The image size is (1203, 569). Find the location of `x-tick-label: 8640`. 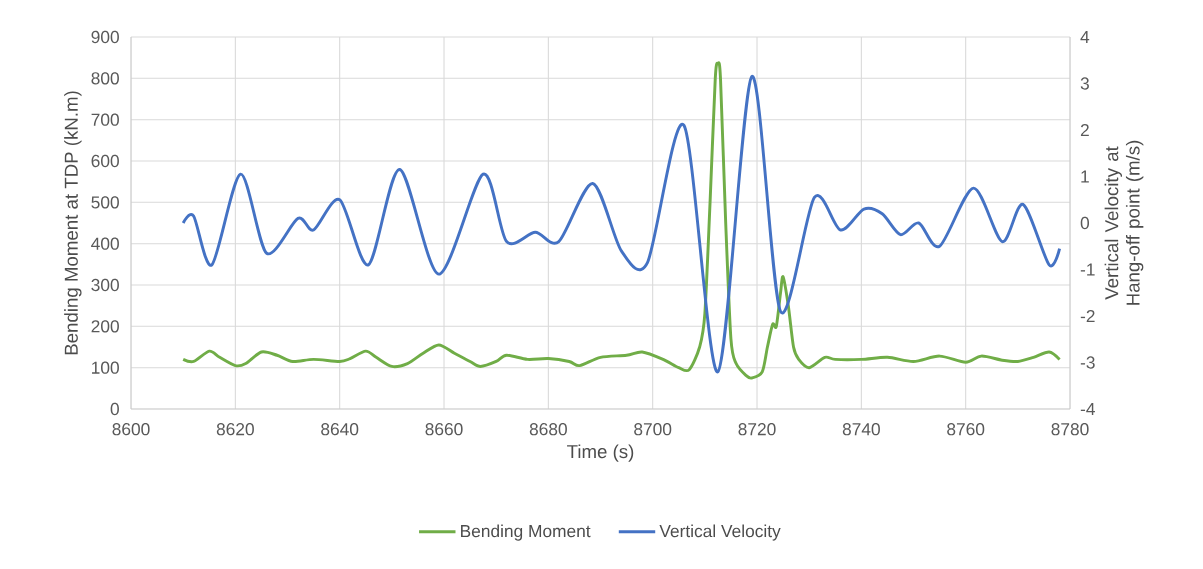

x-tick-label: 8640 is located at coordinates (340, 429).